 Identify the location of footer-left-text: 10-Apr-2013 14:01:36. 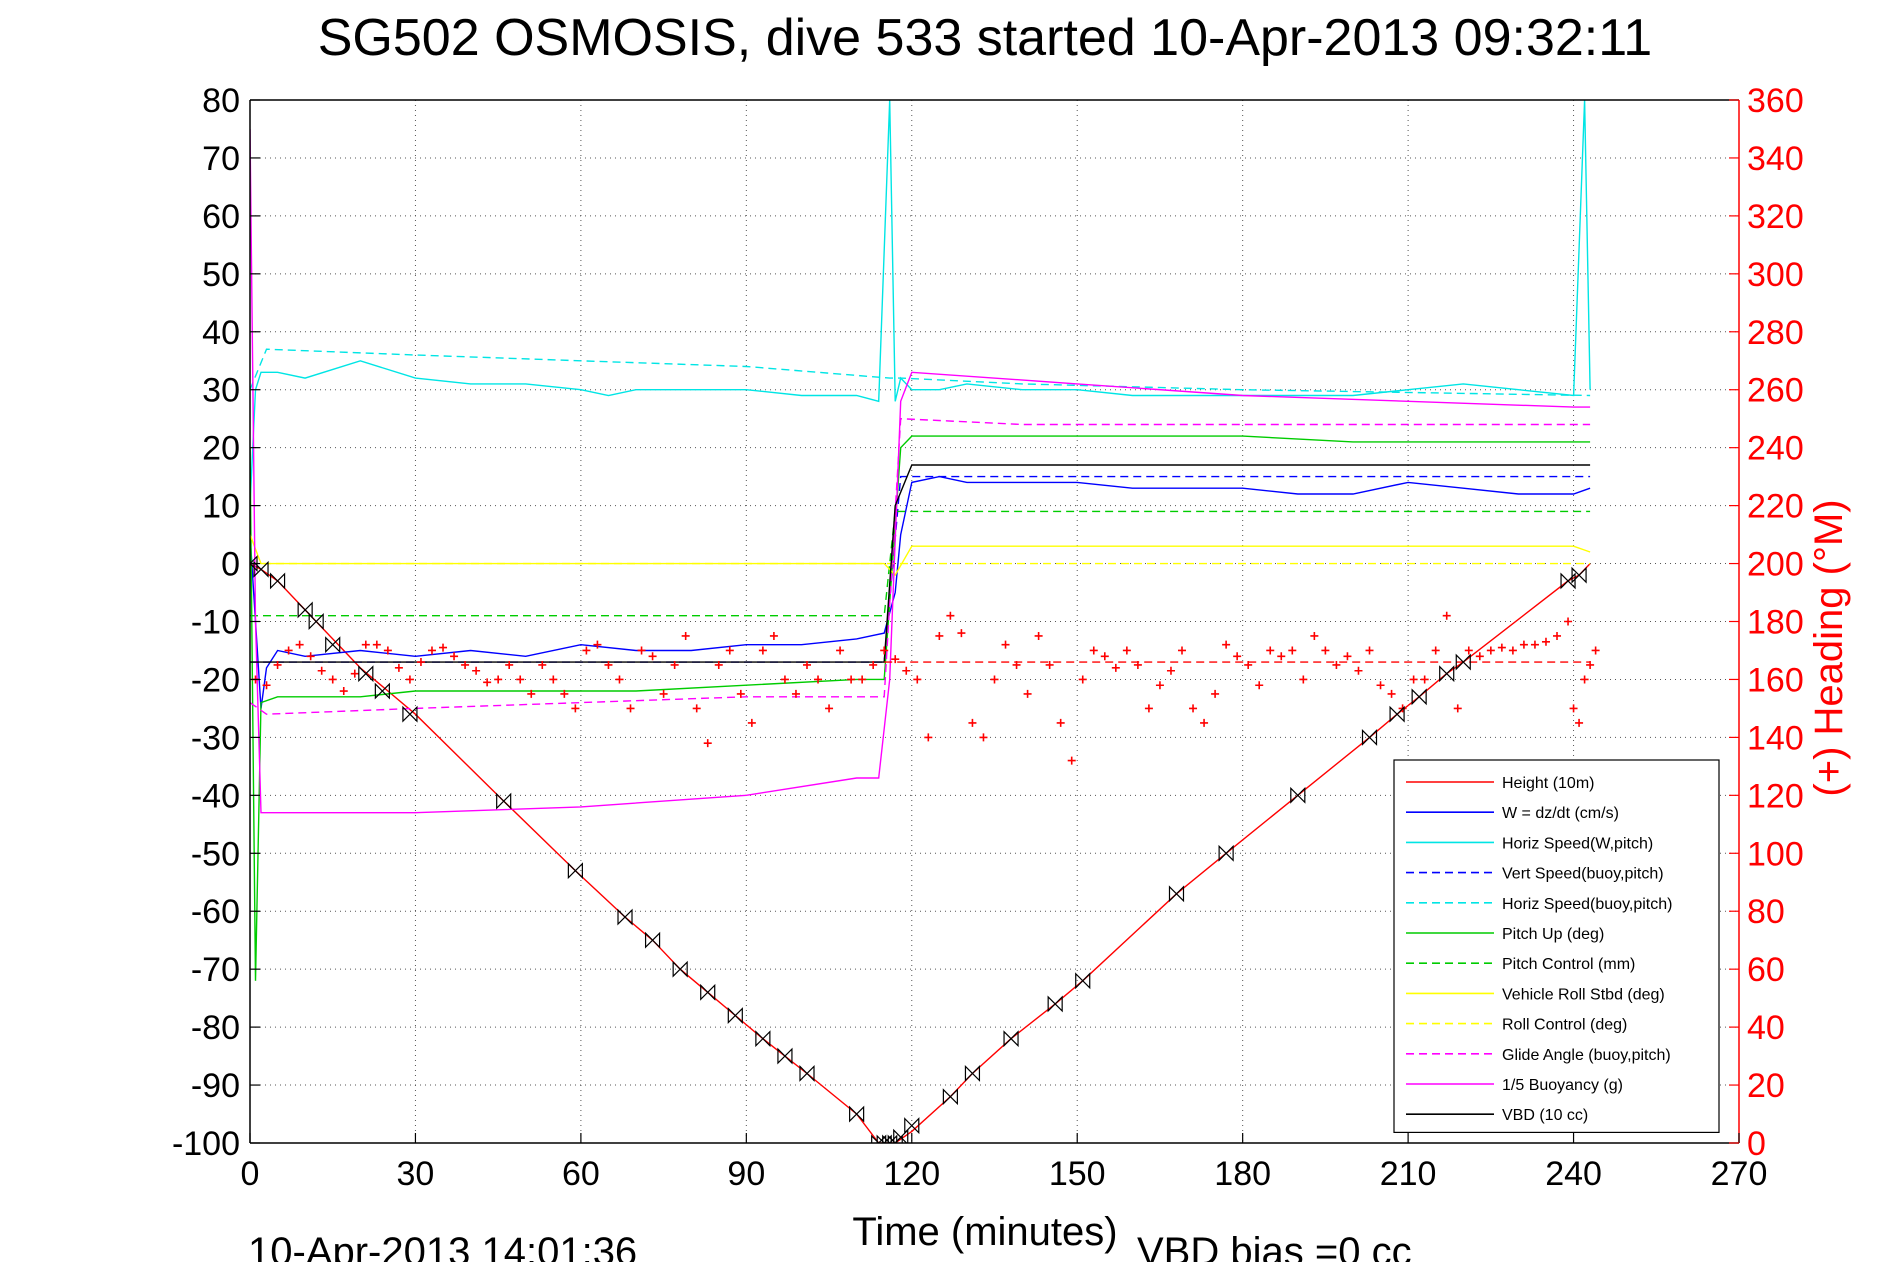
(442, 1246).